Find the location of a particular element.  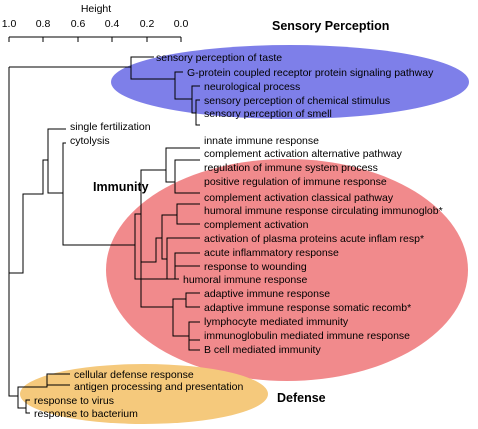

leaf-label: complement activation is located at coordinates (256, 225).